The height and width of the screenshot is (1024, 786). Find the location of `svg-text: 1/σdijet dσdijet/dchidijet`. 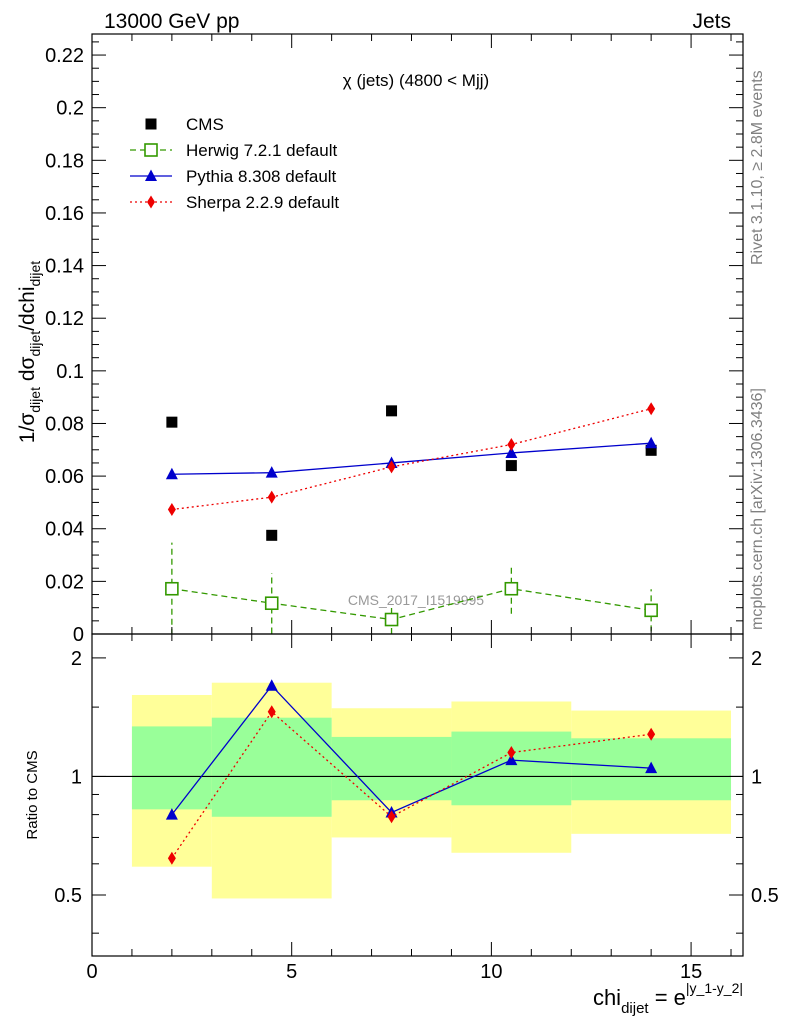

svg-text: 1/σdijet dσdijet/dchidijet is located at coordinates (29, 352).